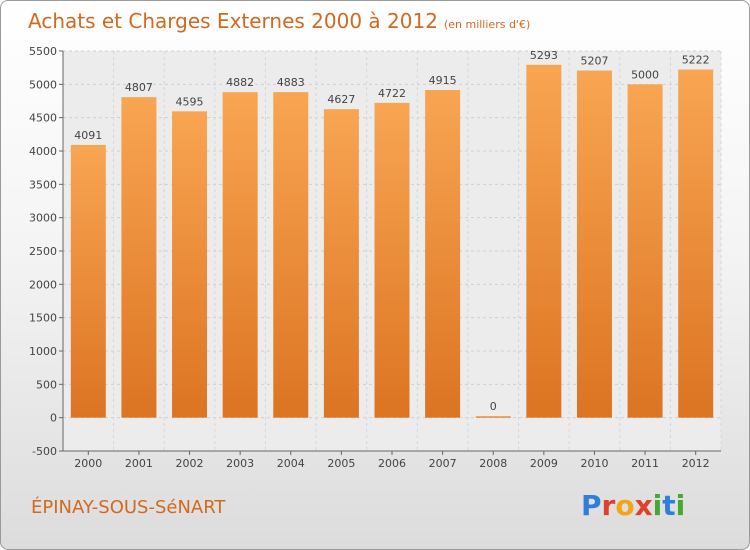  What do you see at coordinates (43, 284) in the screenshot?
I see `y-tick-label: 2000` at bounding box center [43, 284].